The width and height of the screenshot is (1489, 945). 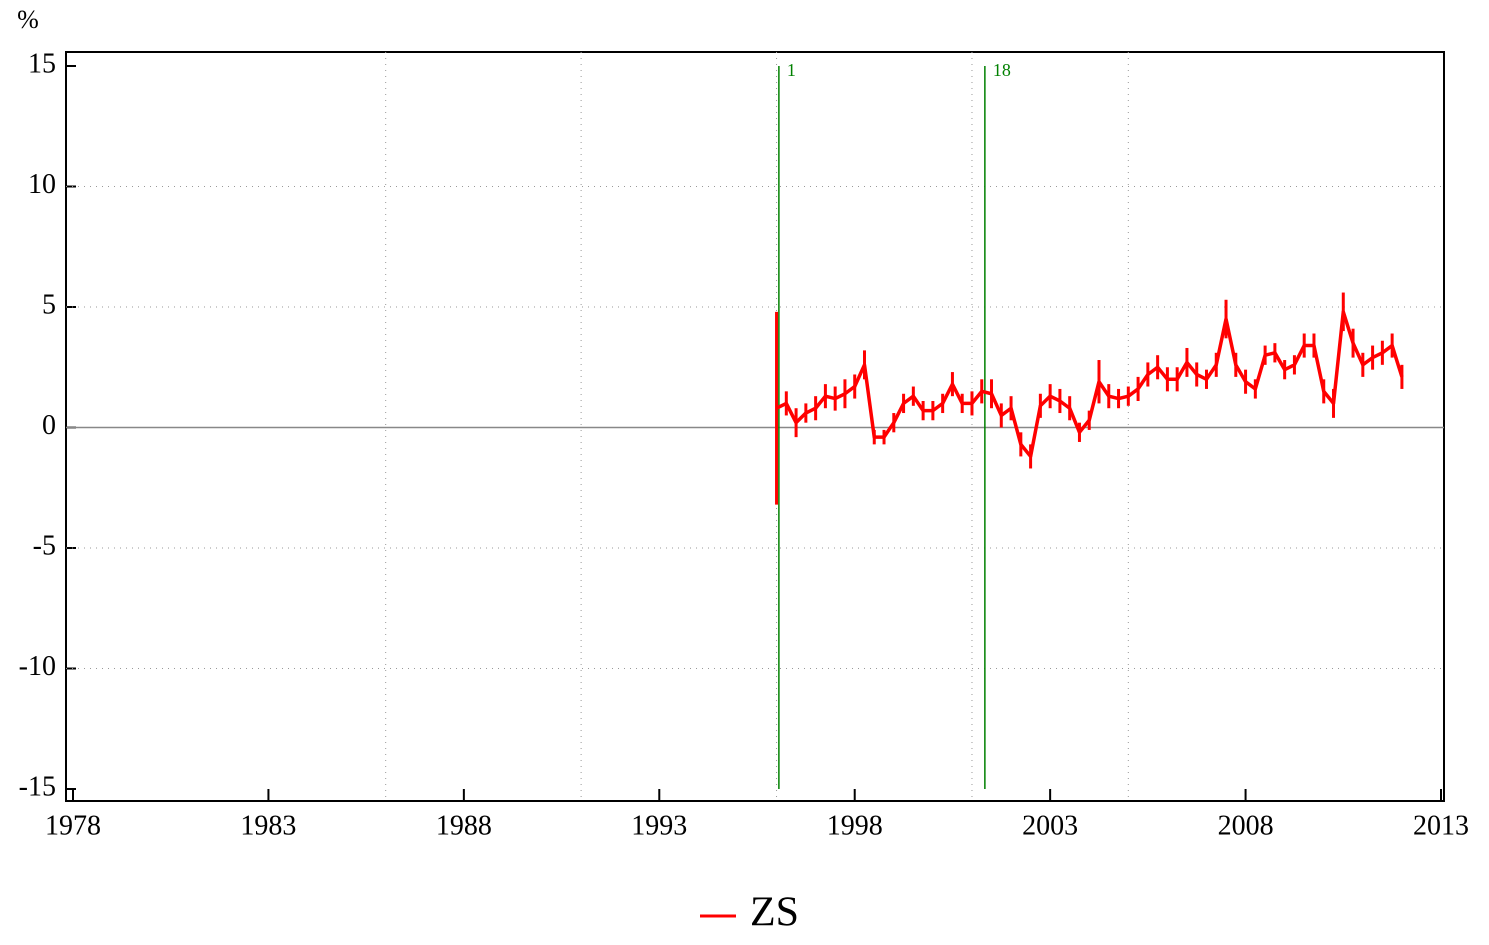 I want to click on y-tick-label: -15, so click(x=37, y=786).